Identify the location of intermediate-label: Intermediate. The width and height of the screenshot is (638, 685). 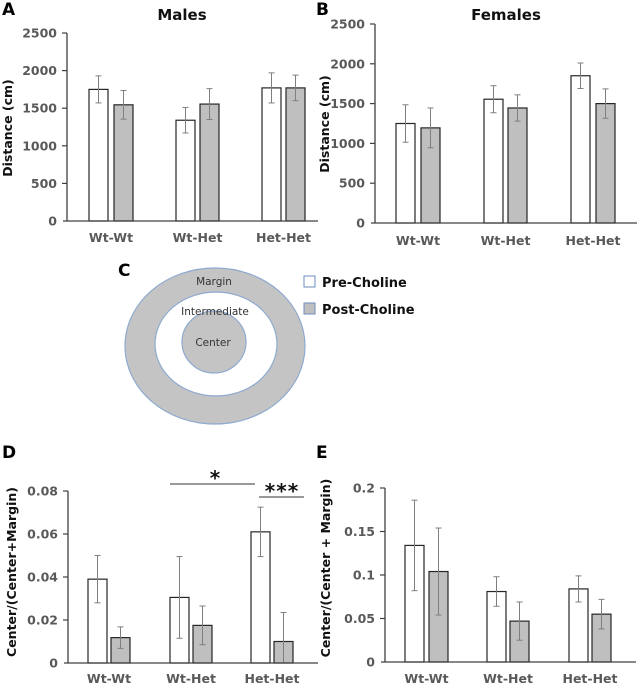
(215, 312).